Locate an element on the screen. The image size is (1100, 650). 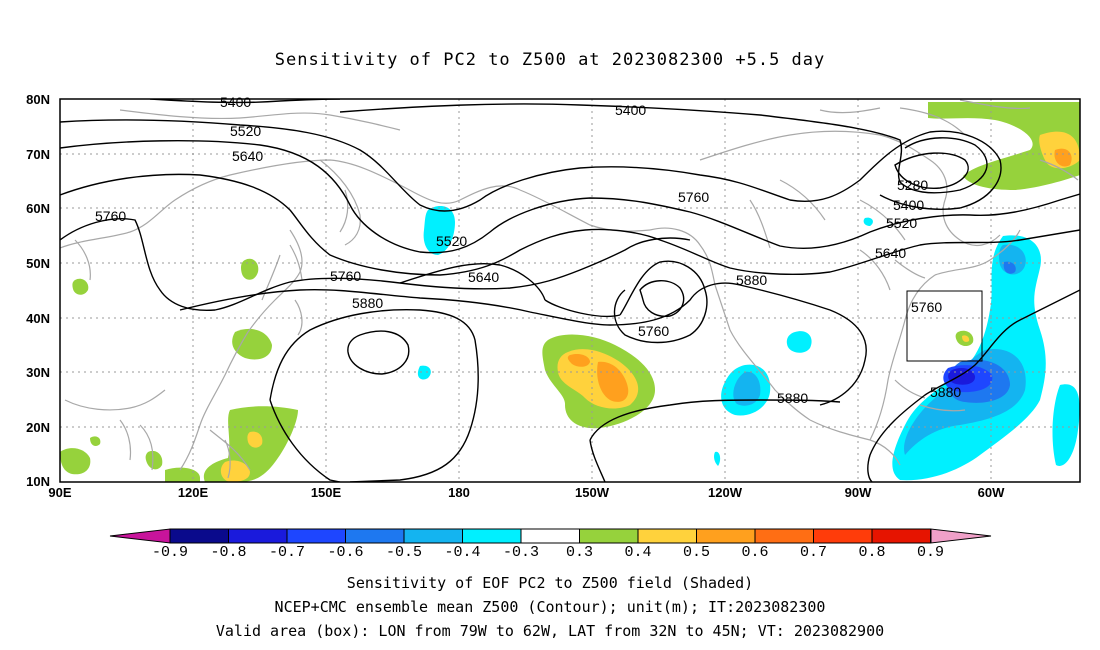
contour-label: 5280 is located at coordinates (912, 185).